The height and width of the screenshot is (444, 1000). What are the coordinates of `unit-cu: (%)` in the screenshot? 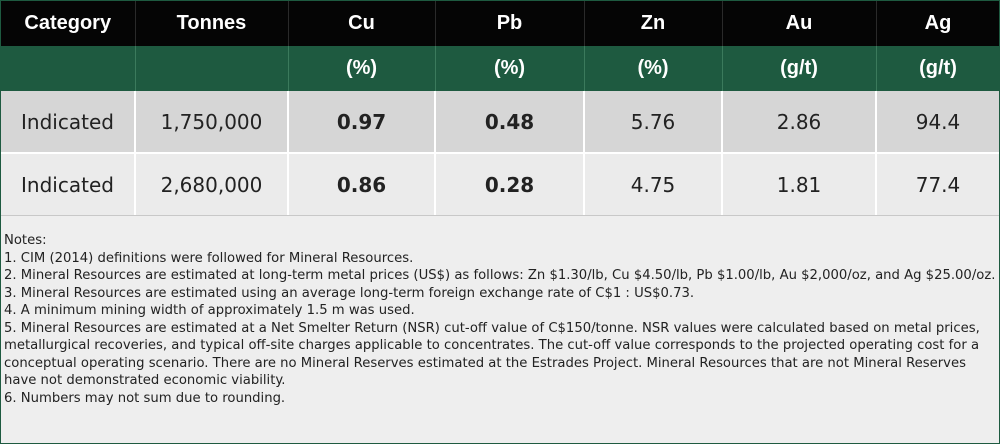 It's located at (362, 68).